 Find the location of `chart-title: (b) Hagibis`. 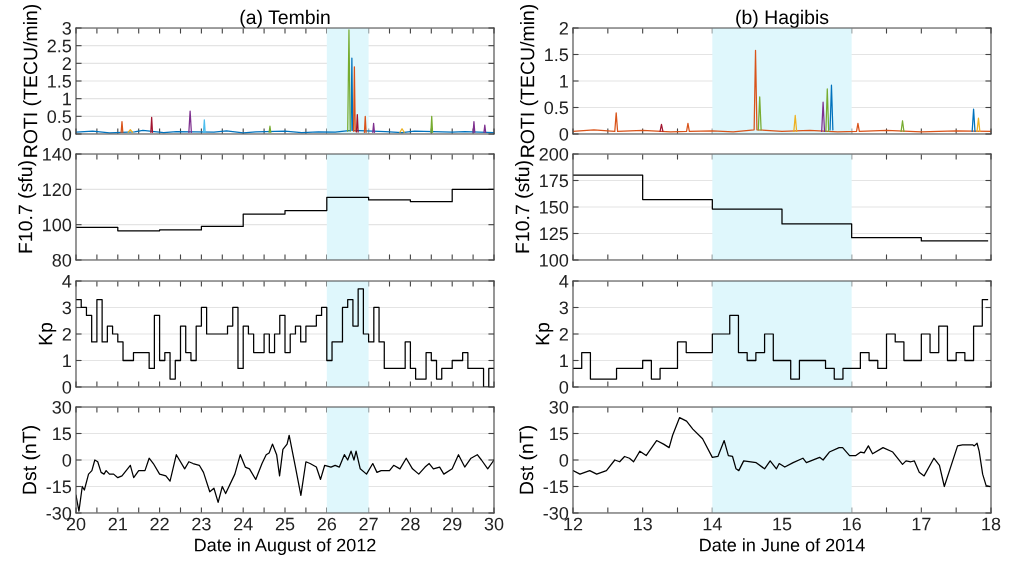

chart-title: (b) Hagibis is located at coordinates (782, 18).